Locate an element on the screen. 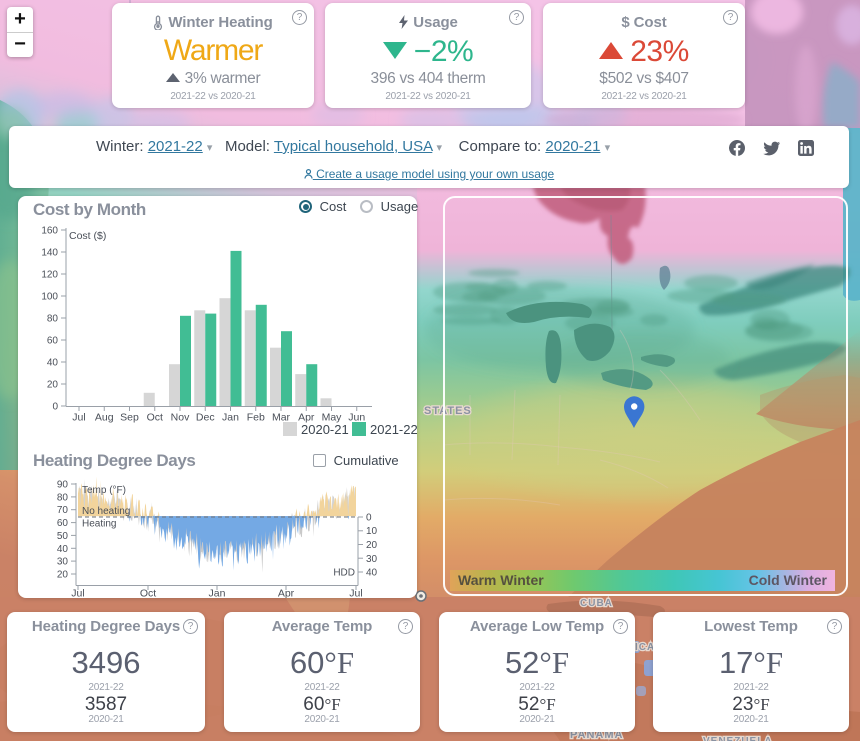  svg-text: 90 is located at coordinates (63, 485).